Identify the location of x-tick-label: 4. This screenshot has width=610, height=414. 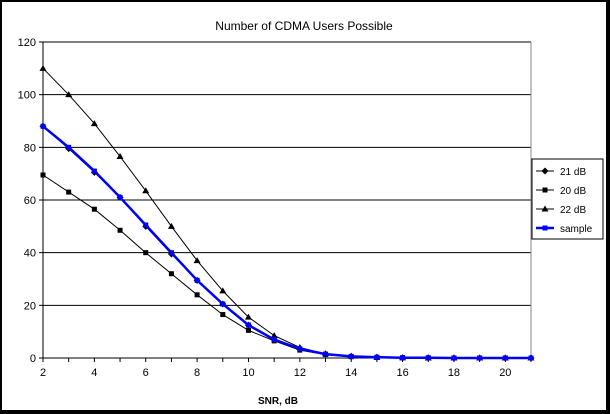
(94, 373).